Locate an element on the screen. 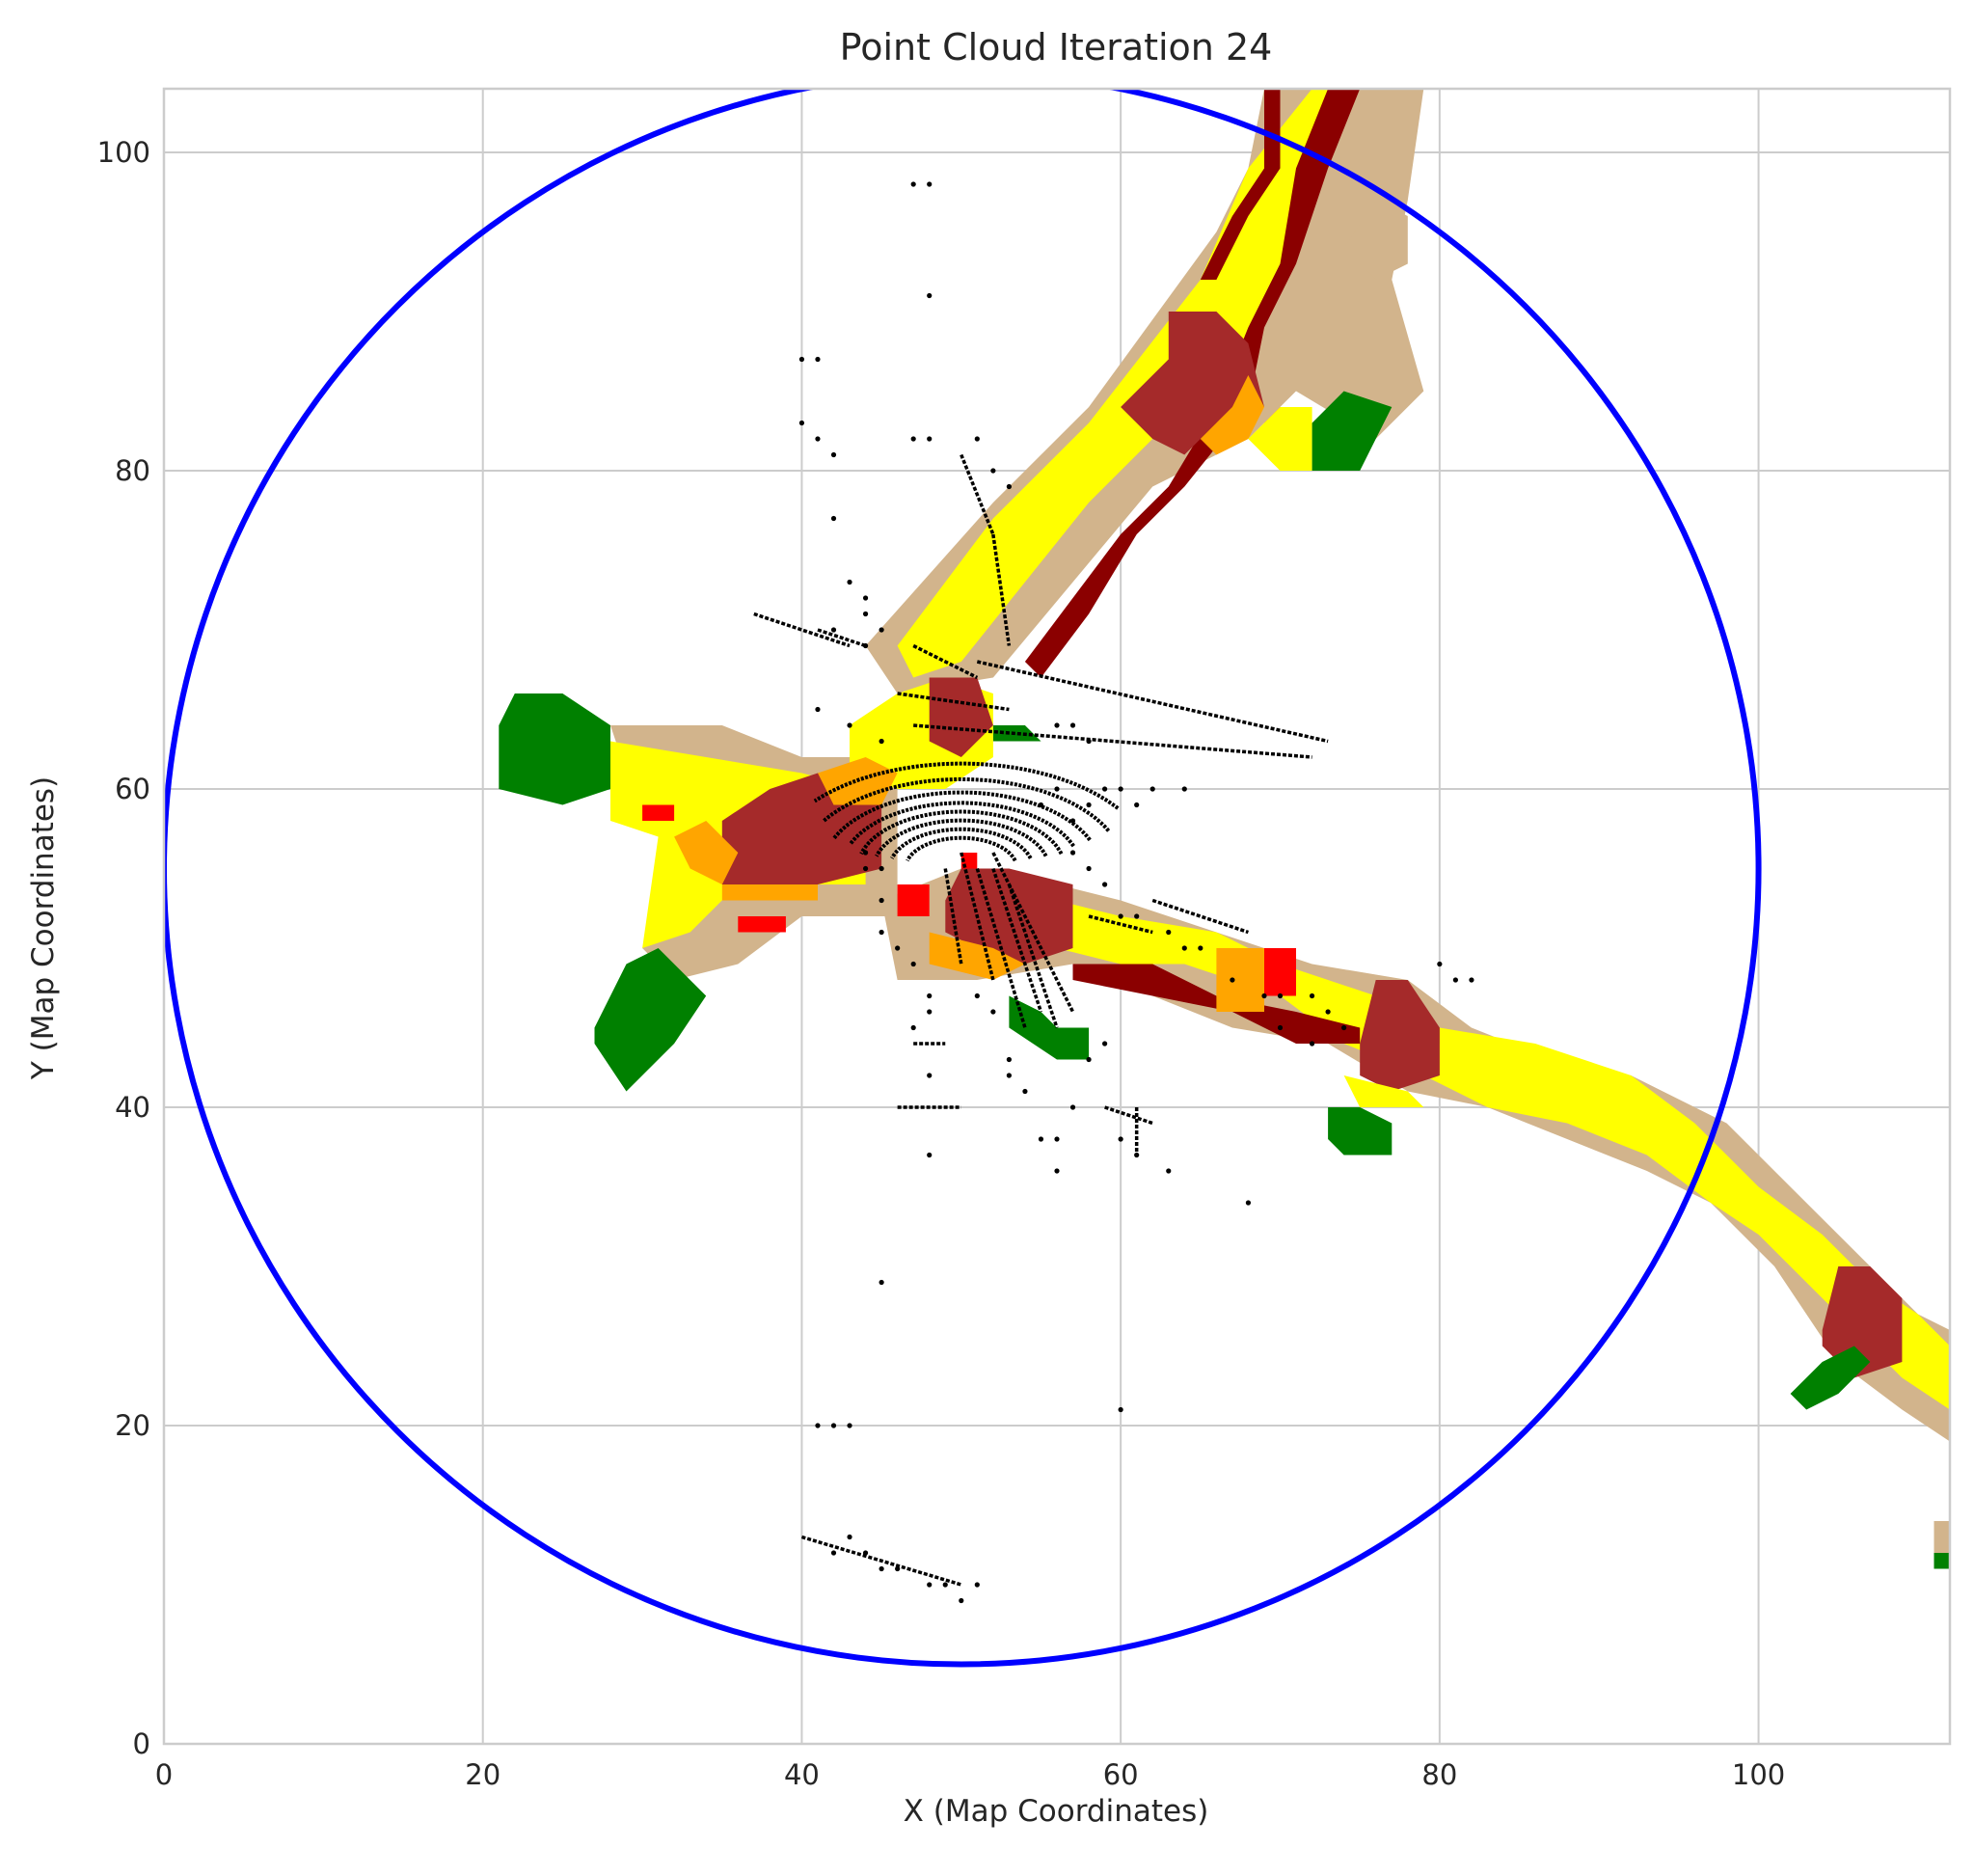 Image resolution: width=1974 pixels, height=1876 pixels. w-green-bottom is located at coordinates (650, 1020).